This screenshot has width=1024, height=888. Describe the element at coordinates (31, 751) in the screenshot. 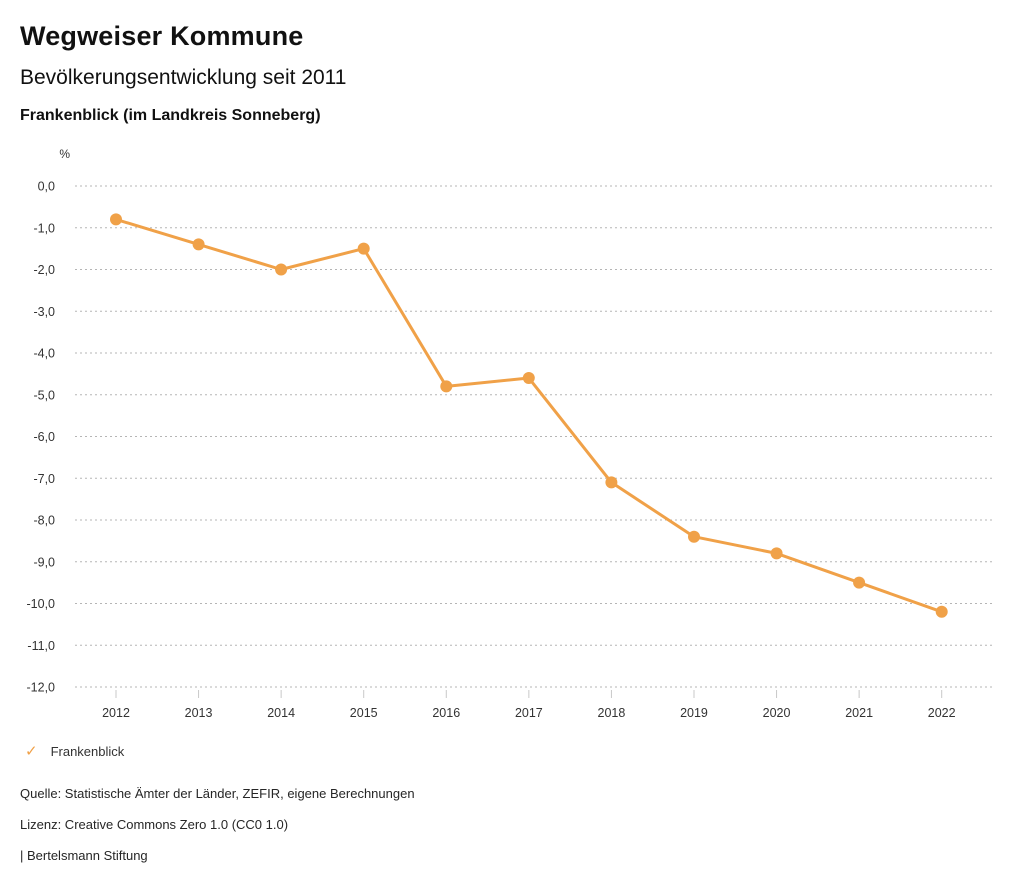

I see `check-icon: ✓` at that location.